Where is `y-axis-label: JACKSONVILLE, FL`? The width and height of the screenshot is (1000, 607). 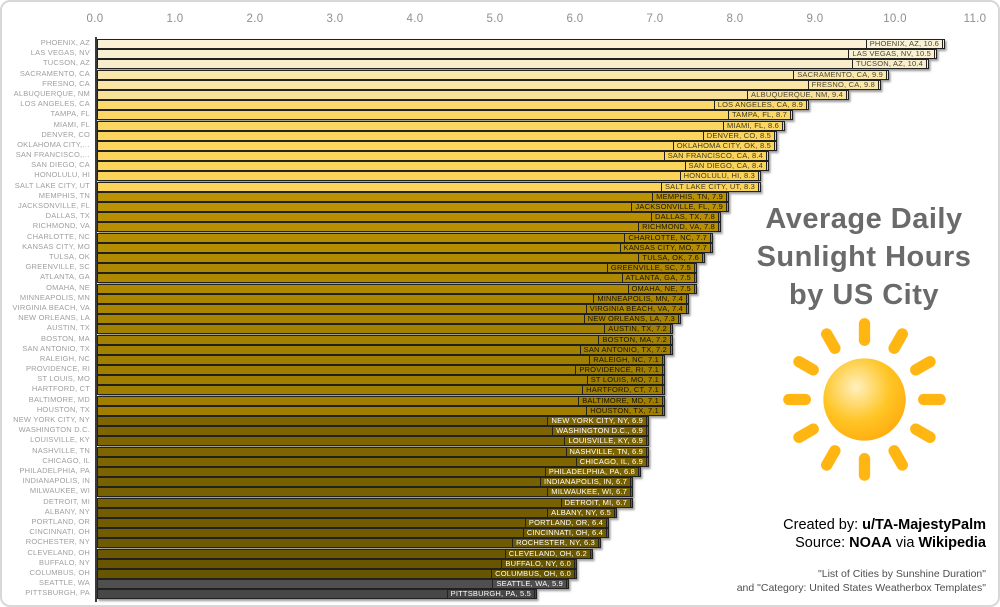 y-axis-label: JACKSONVILLE, FL is located at coordinates (54, 206).